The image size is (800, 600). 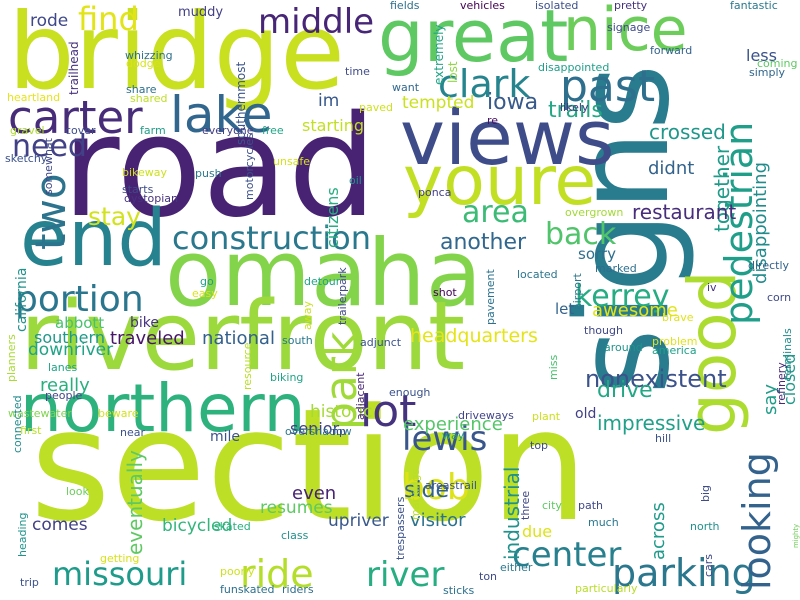 What do you see at coordinates (63, 367) in the screenshot?
I see `word-lanes: lanes` at bounding box center [63, 367].